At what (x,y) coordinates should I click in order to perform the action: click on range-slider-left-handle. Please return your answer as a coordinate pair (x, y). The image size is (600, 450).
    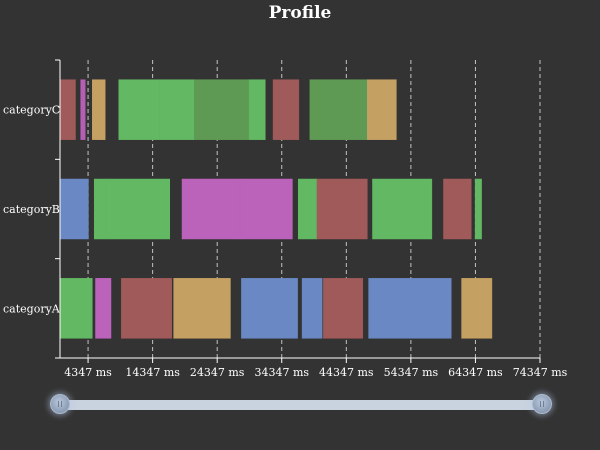
    Looking at the image, I should click on (60, 404).